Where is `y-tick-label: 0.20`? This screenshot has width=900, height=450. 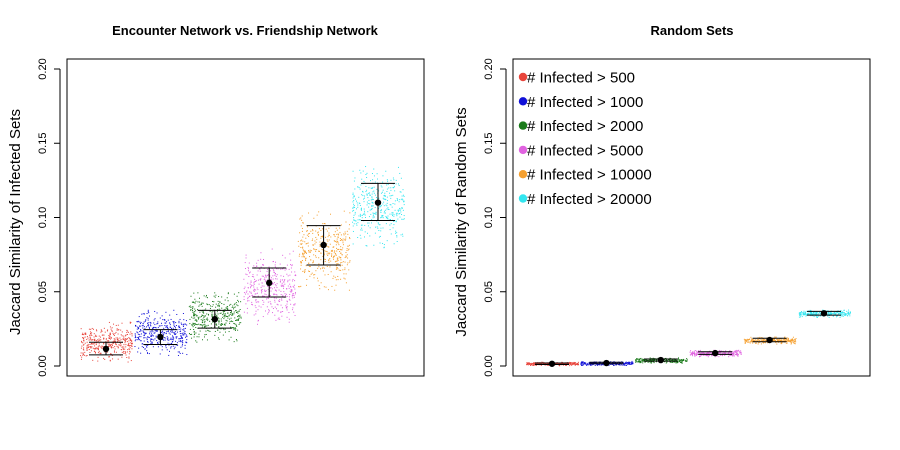
y-tick-label: 0.20 is located at coordinates (43, 68).